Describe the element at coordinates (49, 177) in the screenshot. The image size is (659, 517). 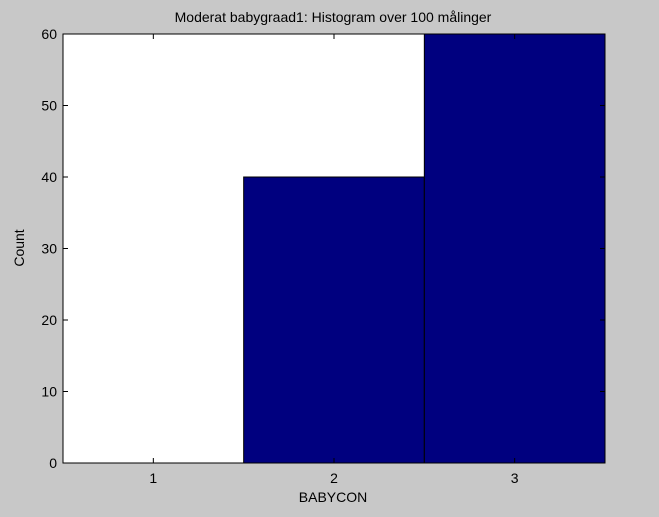
I see `y-tick-label-40: 40` at that location.